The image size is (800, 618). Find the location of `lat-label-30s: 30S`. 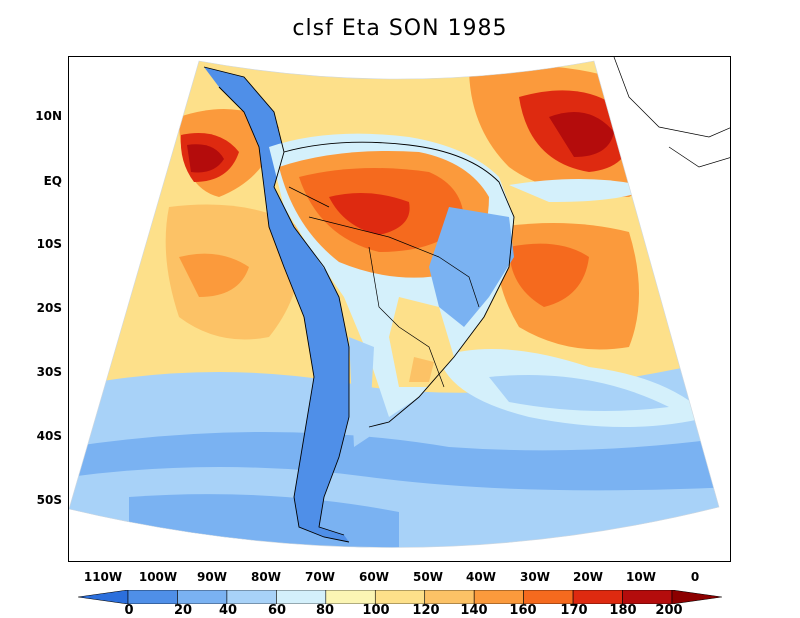

lat-label-30s: 30S is located at coordinates (49, 372).